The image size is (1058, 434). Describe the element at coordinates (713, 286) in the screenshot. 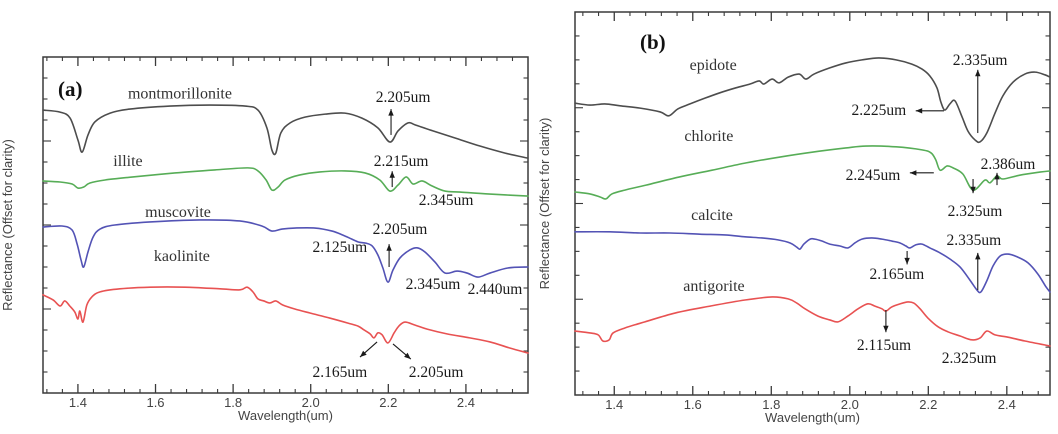

I see `series-label-antigorite: antigorite` at that location.